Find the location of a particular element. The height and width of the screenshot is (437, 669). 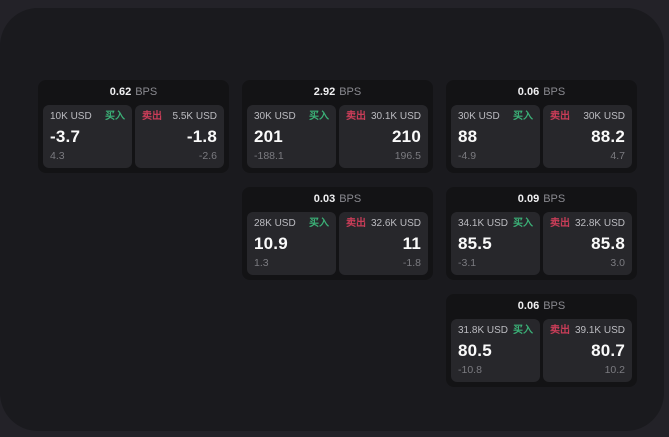

sell-quote-tile: 卖出 32.8K USD 85.8 3.0 is located at coordinates (587, 243).